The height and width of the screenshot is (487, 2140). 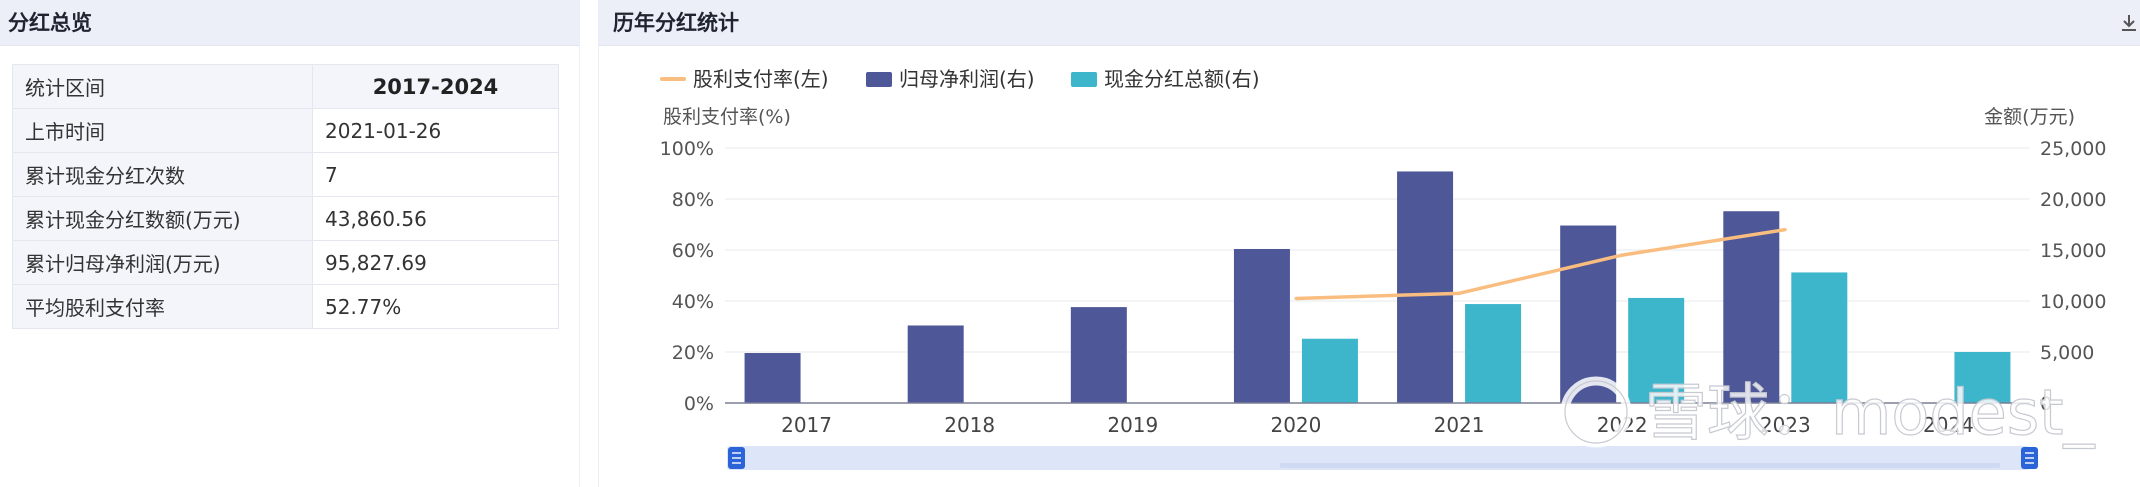 What do you see at coordinates (761, 79) in the screenshot?
I see `legend-label: 股利支付率(左)` at bounding box center [761, 79].